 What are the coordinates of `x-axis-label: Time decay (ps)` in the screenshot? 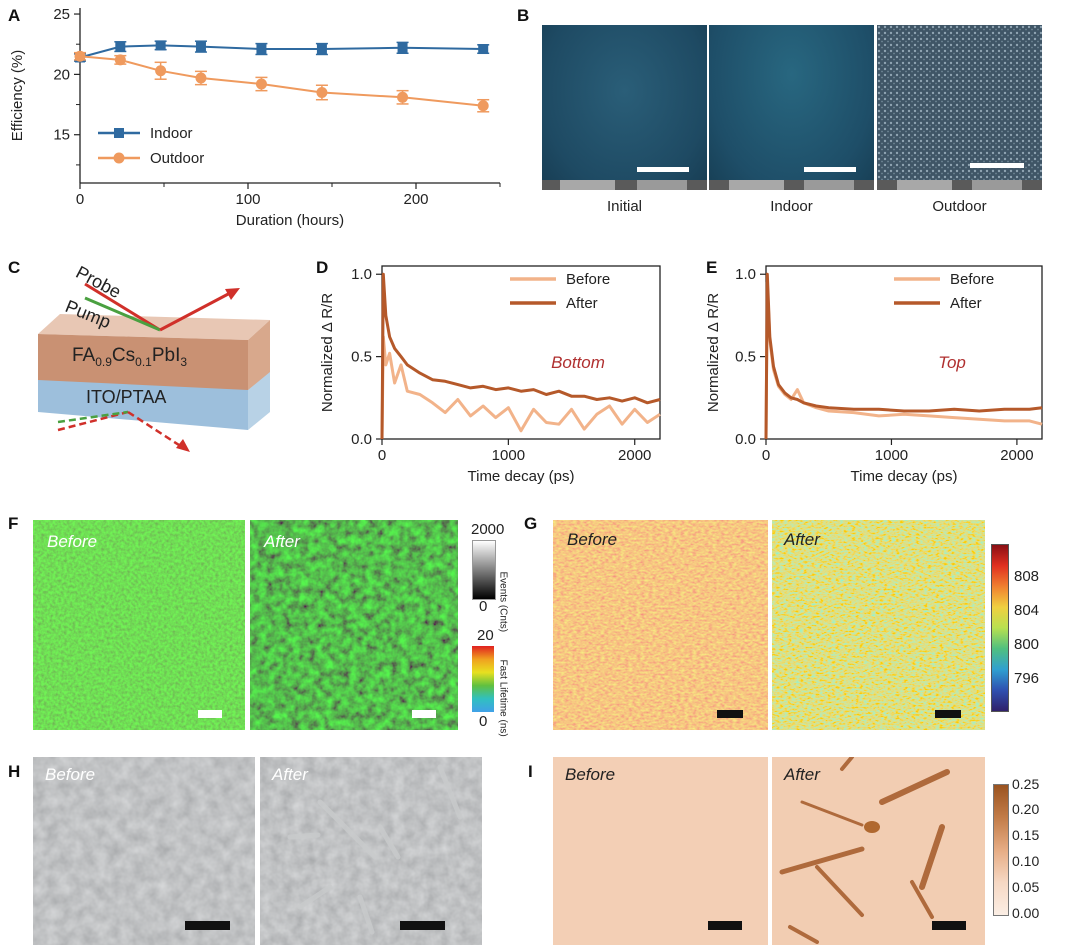 It's located at (904, 476).